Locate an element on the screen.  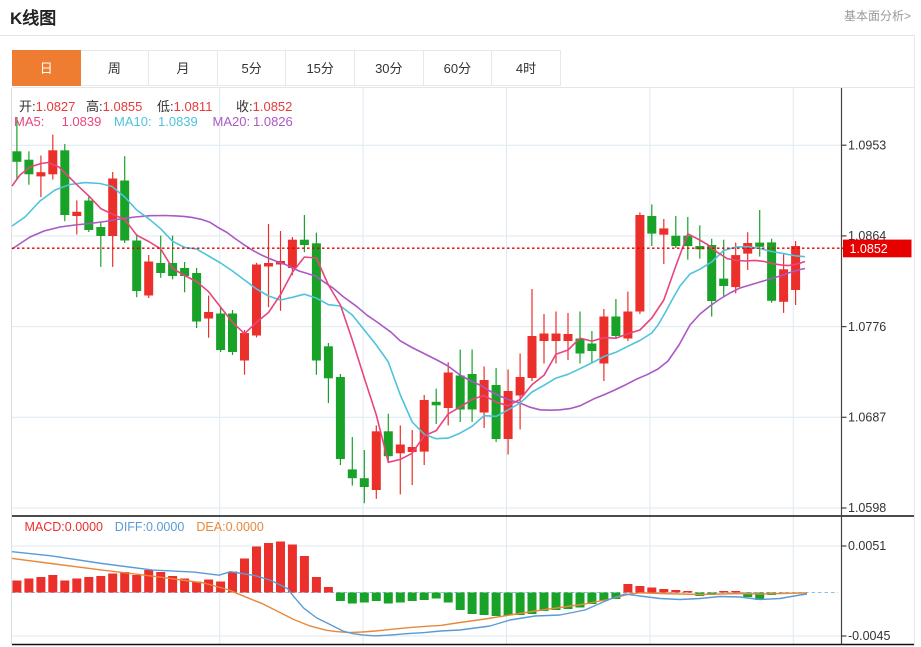
svg-text: 1.0953 is located at coordinates (867, 145).